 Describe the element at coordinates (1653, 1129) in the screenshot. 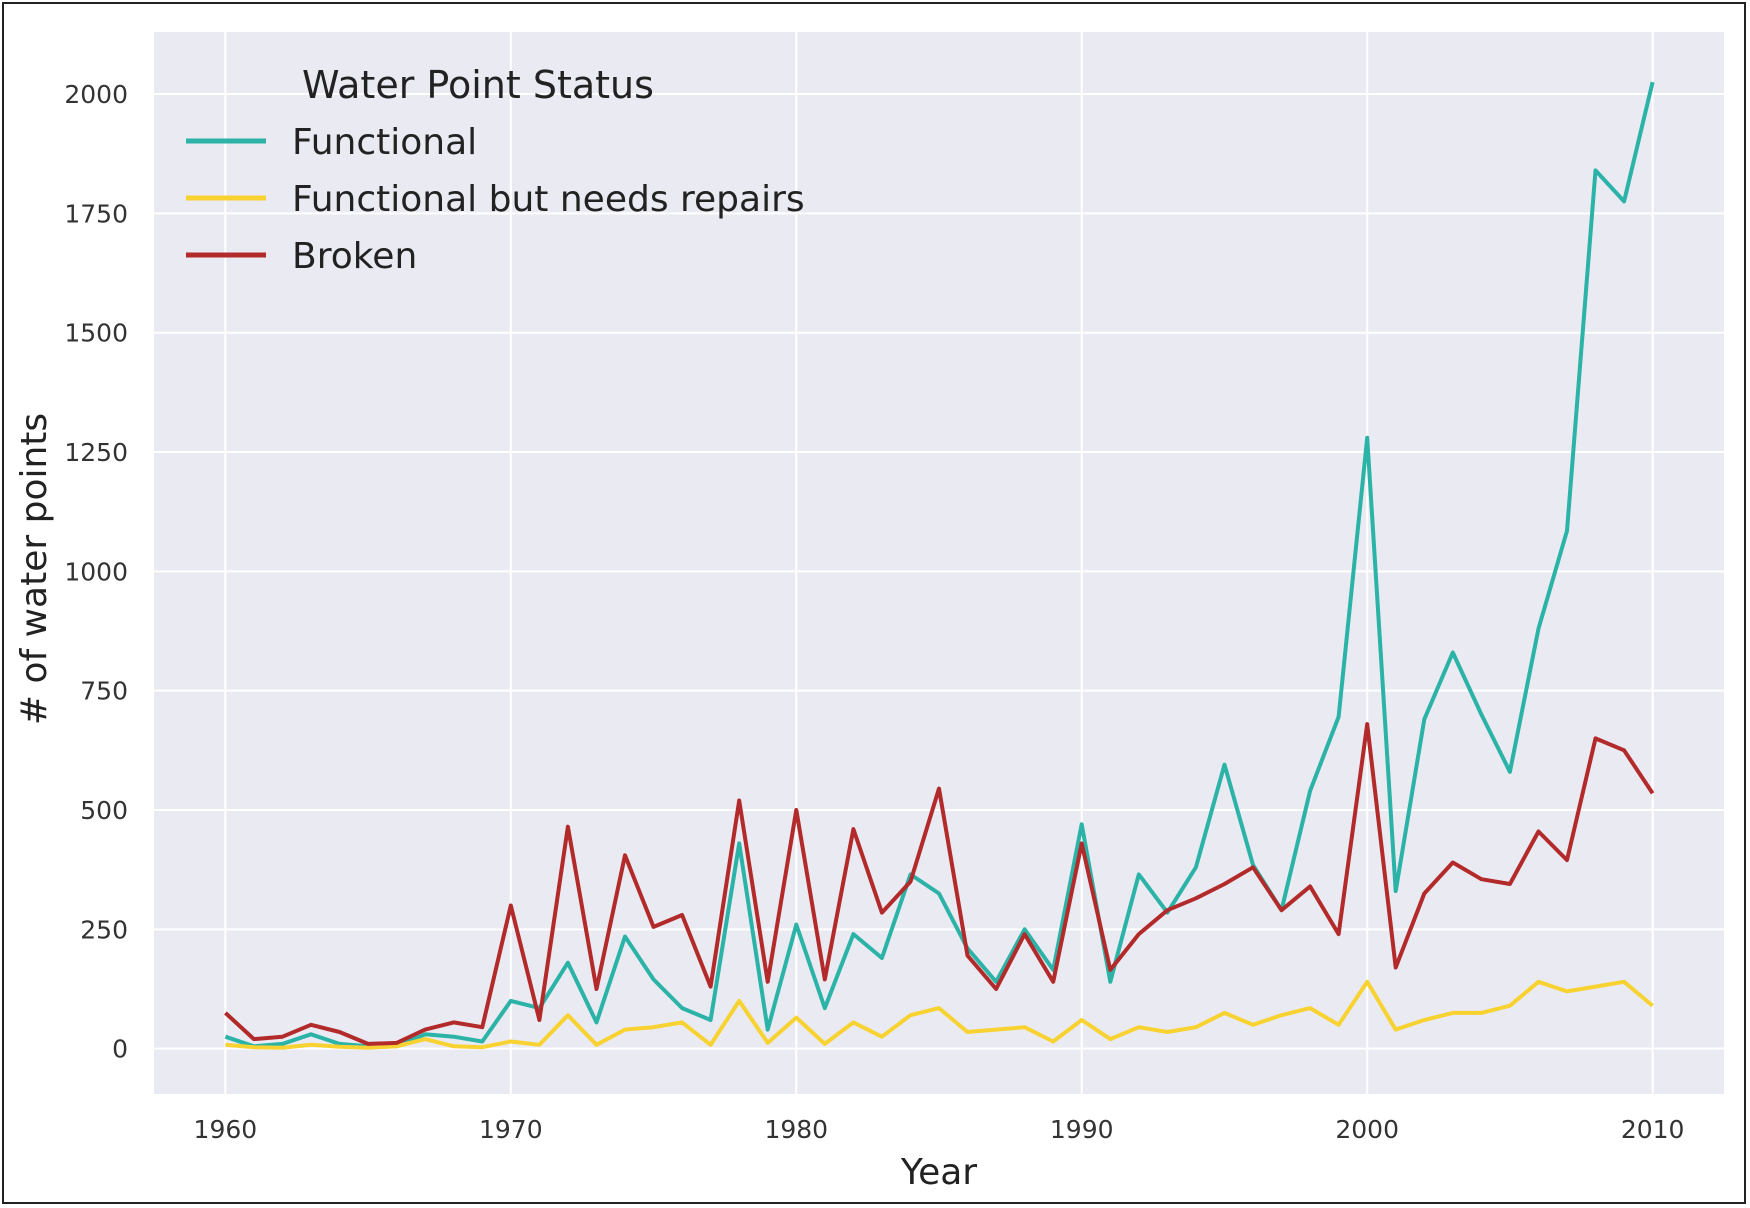

I see `x-tick-label: 2010` at that location.